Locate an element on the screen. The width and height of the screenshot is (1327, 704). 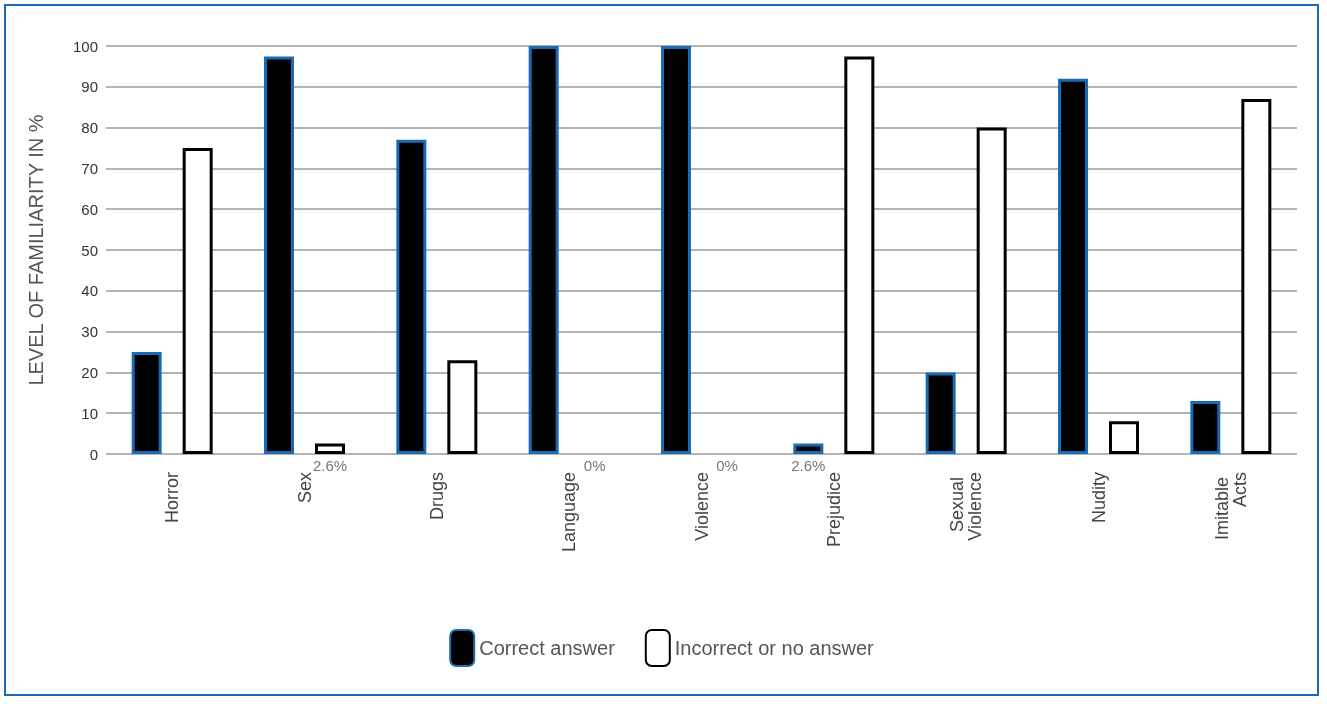
y-tick-label: 90 is located at coordinates (89, 87).